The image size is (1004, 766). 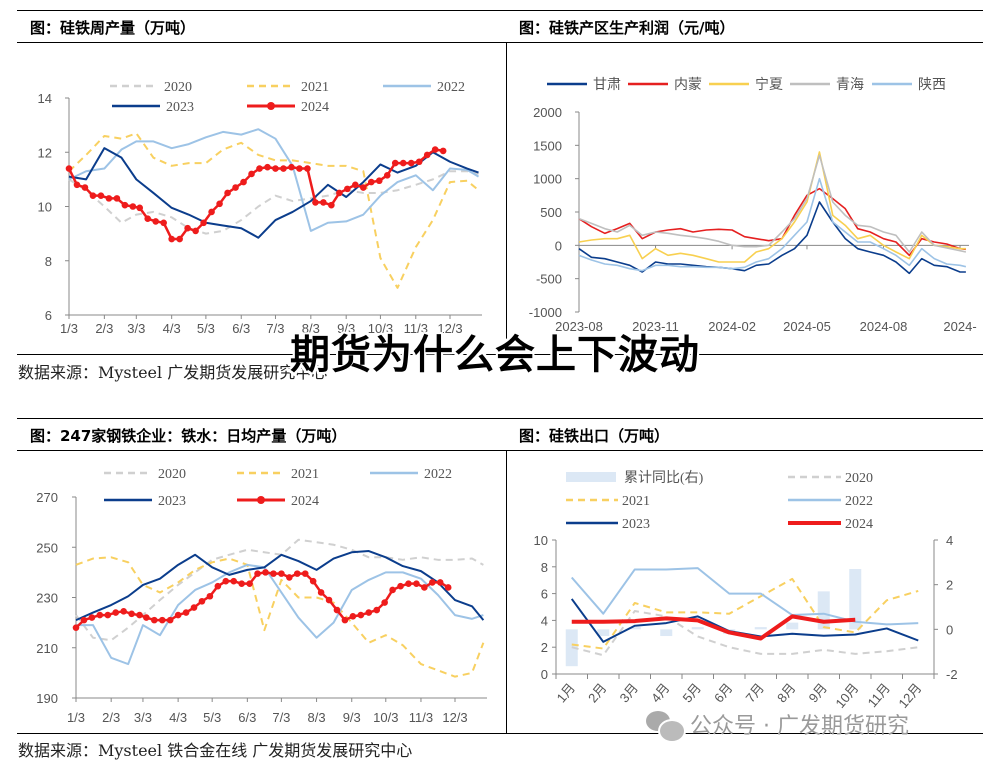 I want to click on x-tick-label: 10月, so click(x=846, y=695).